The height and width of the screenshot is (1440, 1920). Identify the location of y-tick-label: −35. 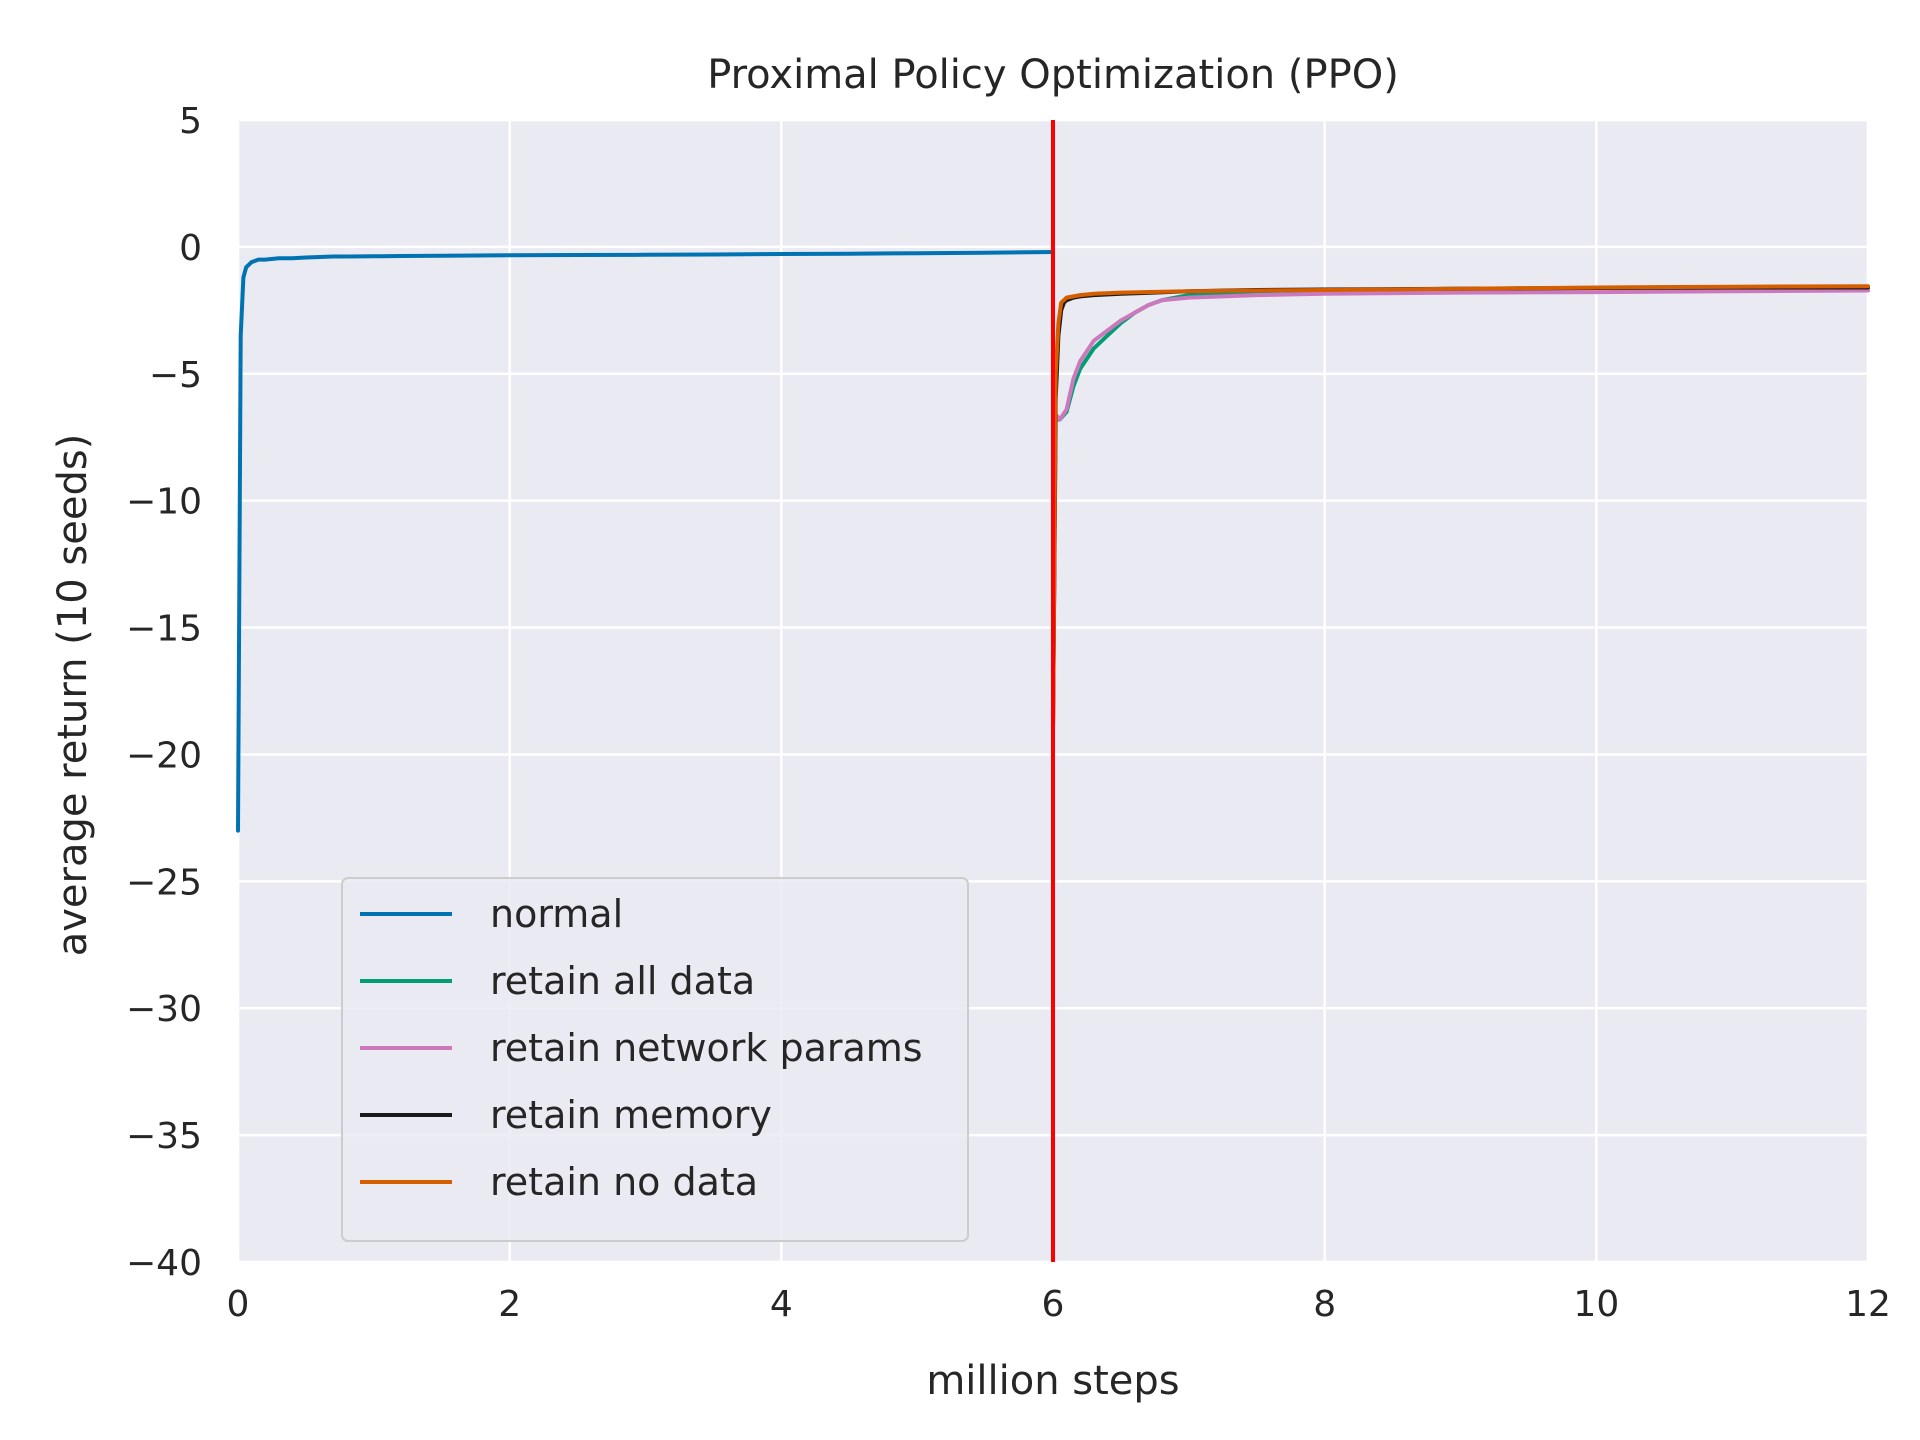
(164, 1136).